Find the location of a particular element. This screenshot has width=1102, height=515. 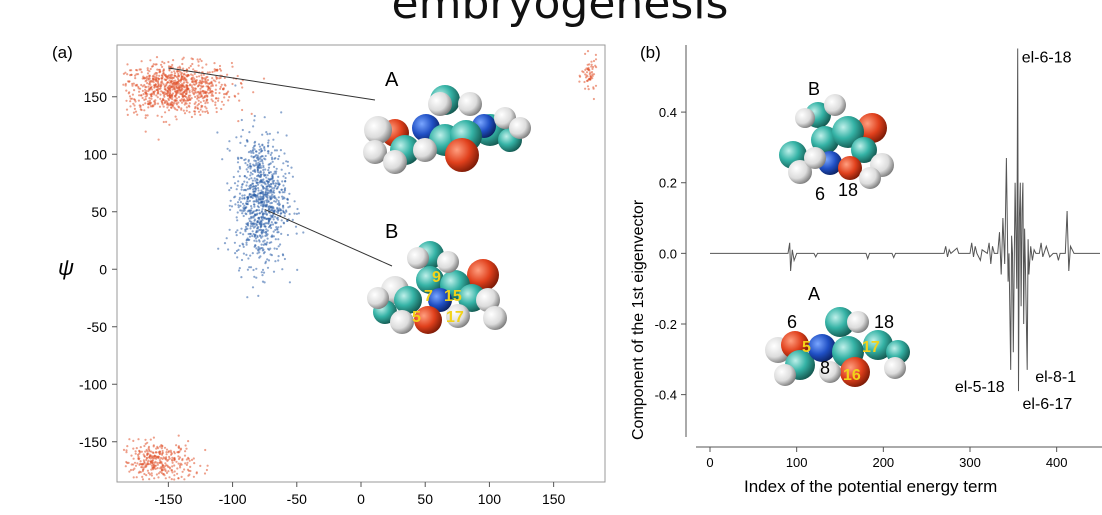

x-tick-label: 50 is located at coordinates (425, 499).